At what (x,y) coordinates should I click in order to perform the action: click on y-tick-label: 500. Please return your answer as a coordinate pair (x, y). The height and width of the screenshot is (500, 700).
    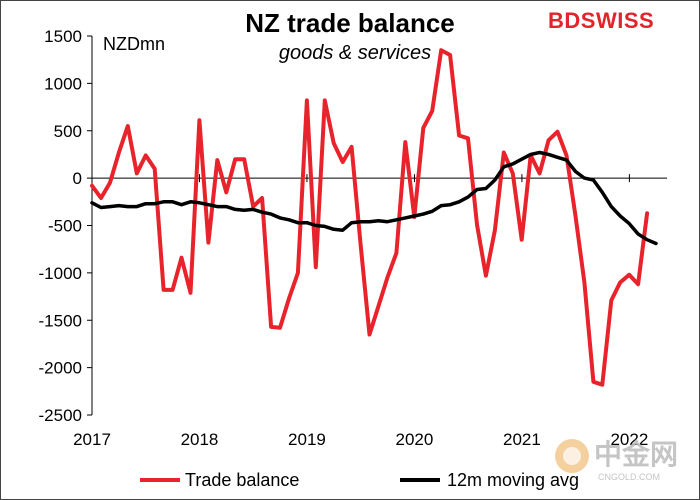
    Looking at the image, I should click on (68, 131).